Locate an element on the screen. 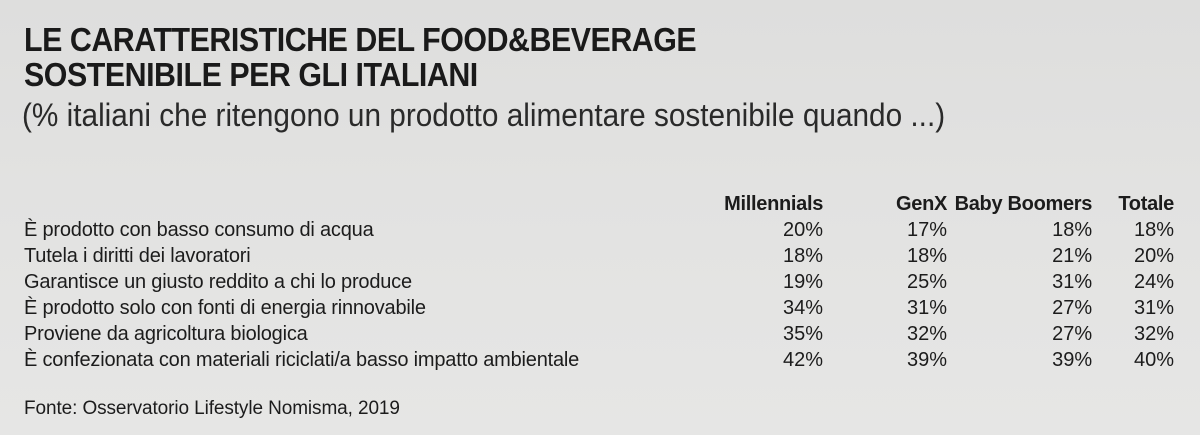  row-label: Proviene da agricoltura biologica is located at coordinates (166, 334).